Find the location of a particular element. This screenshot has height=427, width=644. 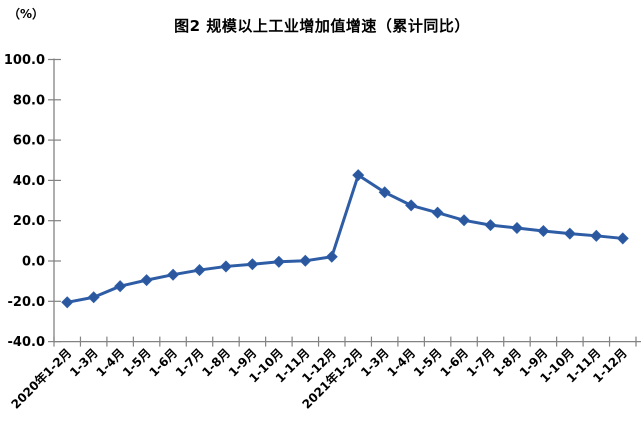

y-tick-label: 40.0 is located at coordinates (29, 181).